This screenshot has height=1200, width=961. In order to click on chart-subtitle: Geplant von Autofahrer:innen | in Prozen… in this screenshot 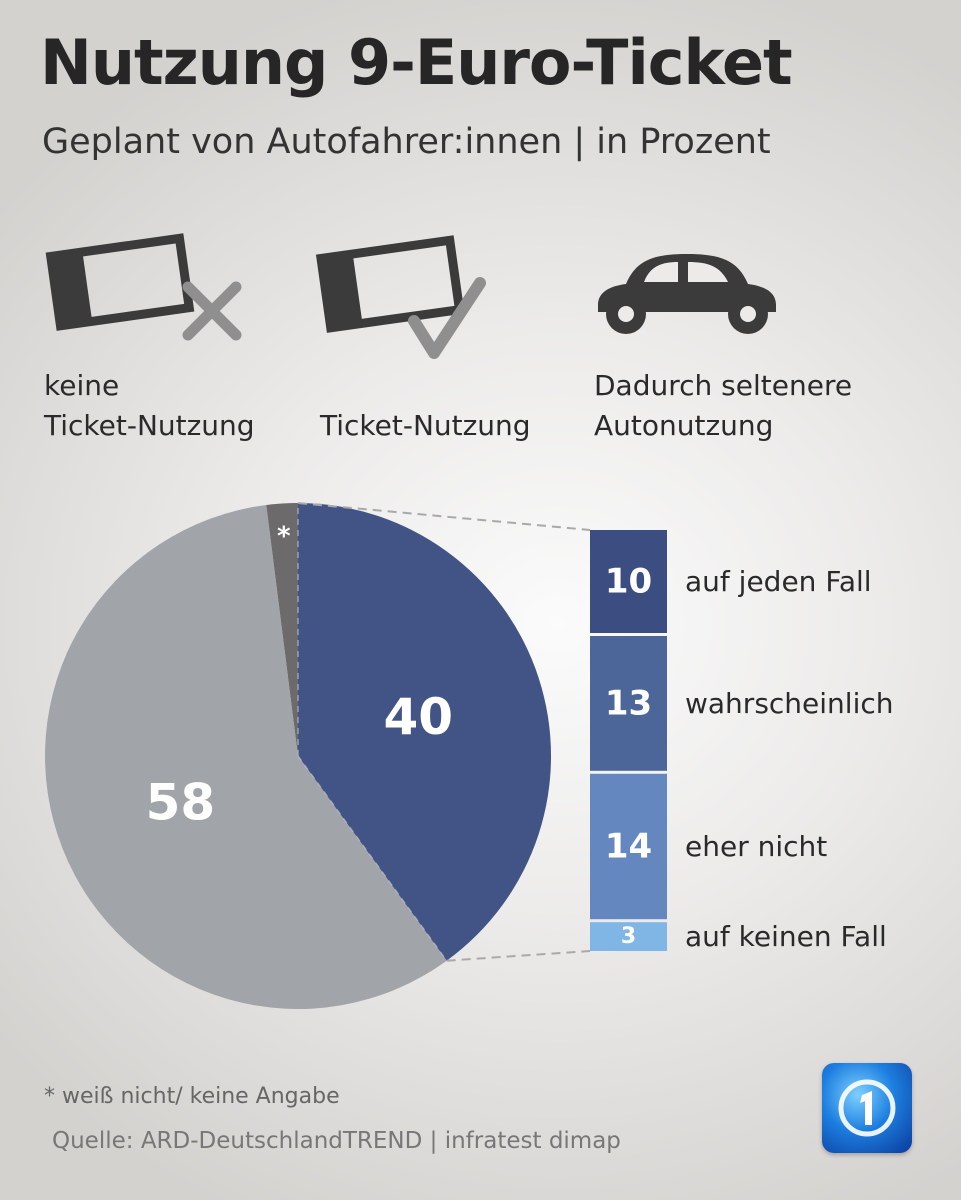, I will do `click(406, 142)`.